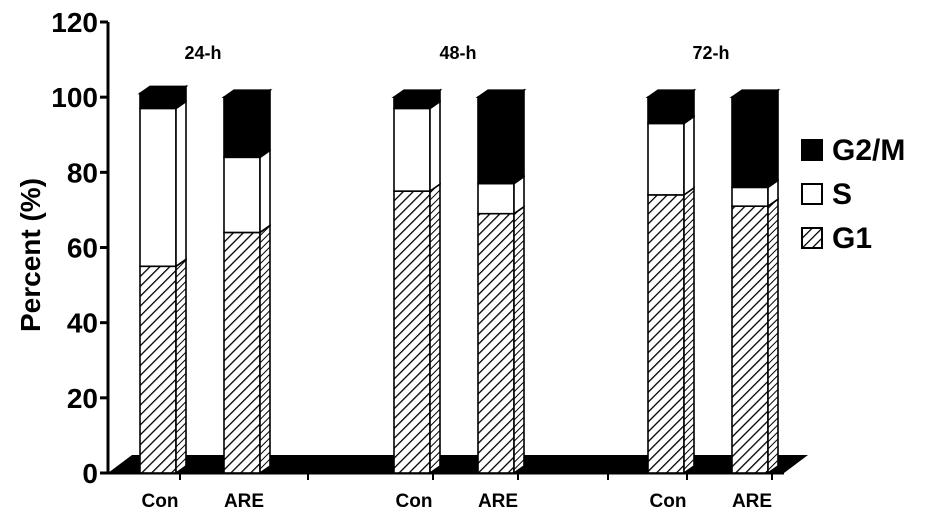 The image size is (925, 515). What do you see at coordinates (457, 53) in the screenshot?
I see `group-label: 48-h` at bounding box center [457, 53].